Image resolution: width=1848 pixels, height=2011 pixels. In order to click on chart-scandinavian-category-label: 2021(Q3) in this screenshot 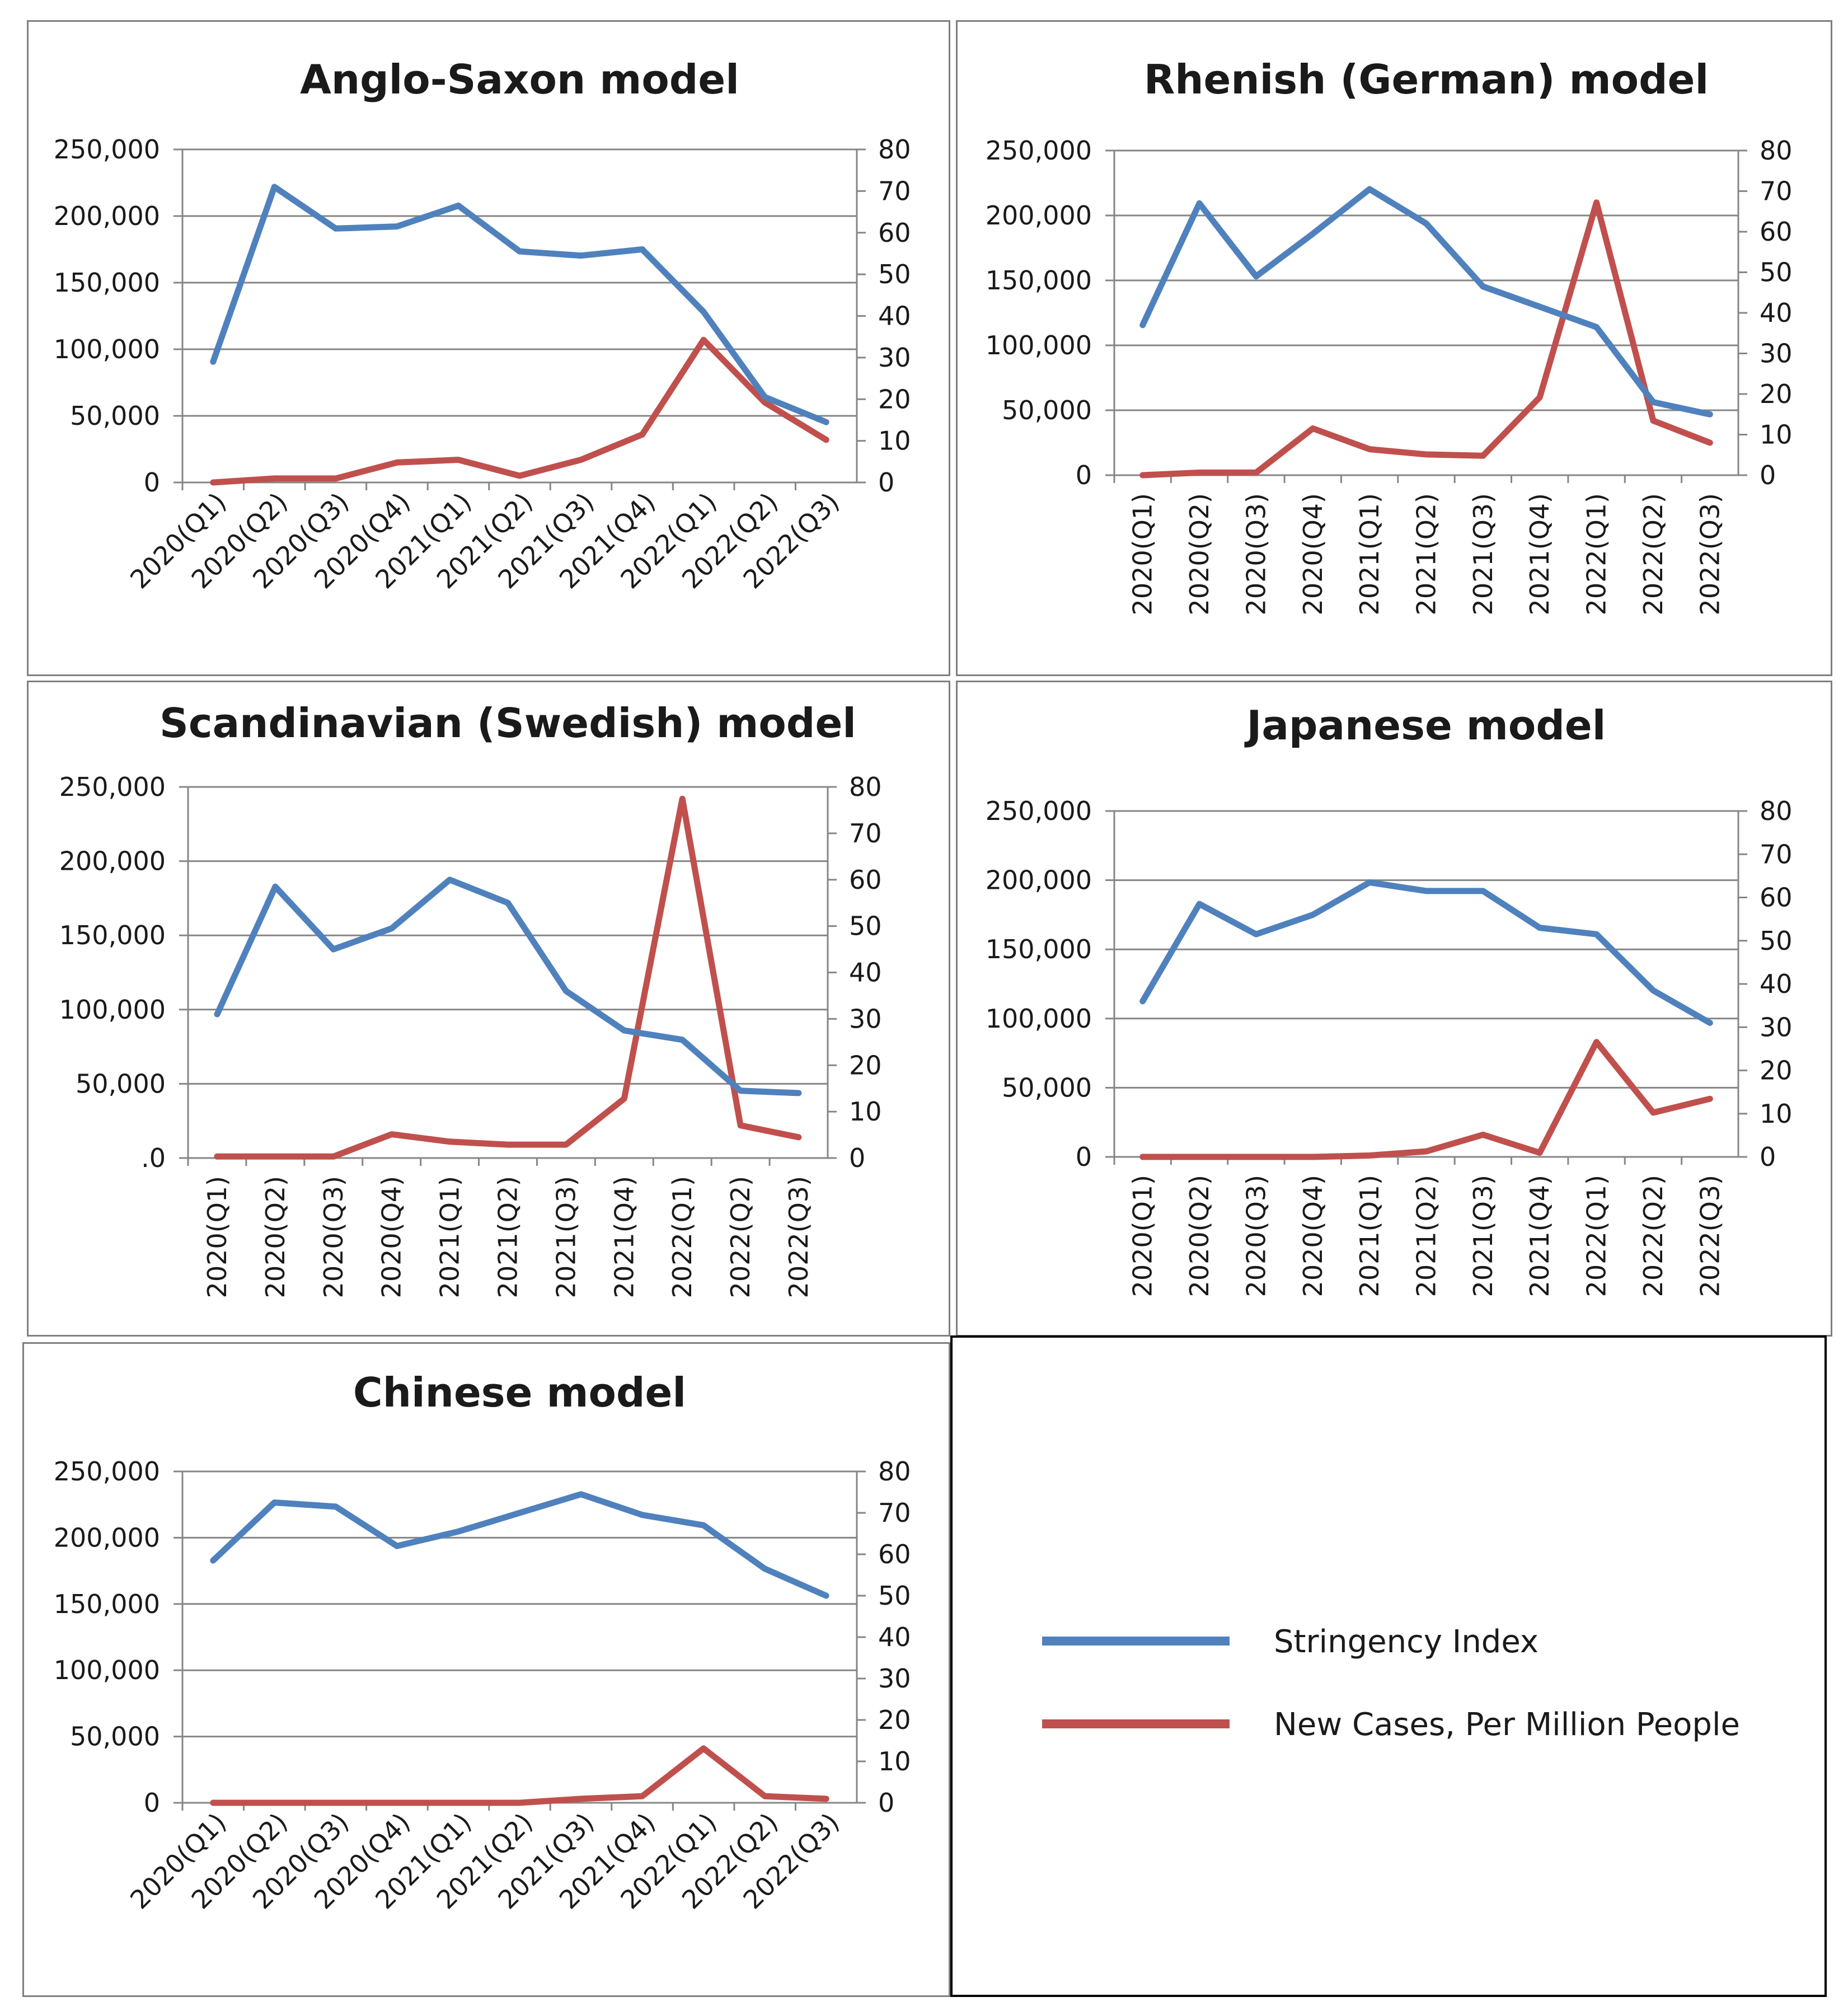, I will do `click(566, 1237)`.